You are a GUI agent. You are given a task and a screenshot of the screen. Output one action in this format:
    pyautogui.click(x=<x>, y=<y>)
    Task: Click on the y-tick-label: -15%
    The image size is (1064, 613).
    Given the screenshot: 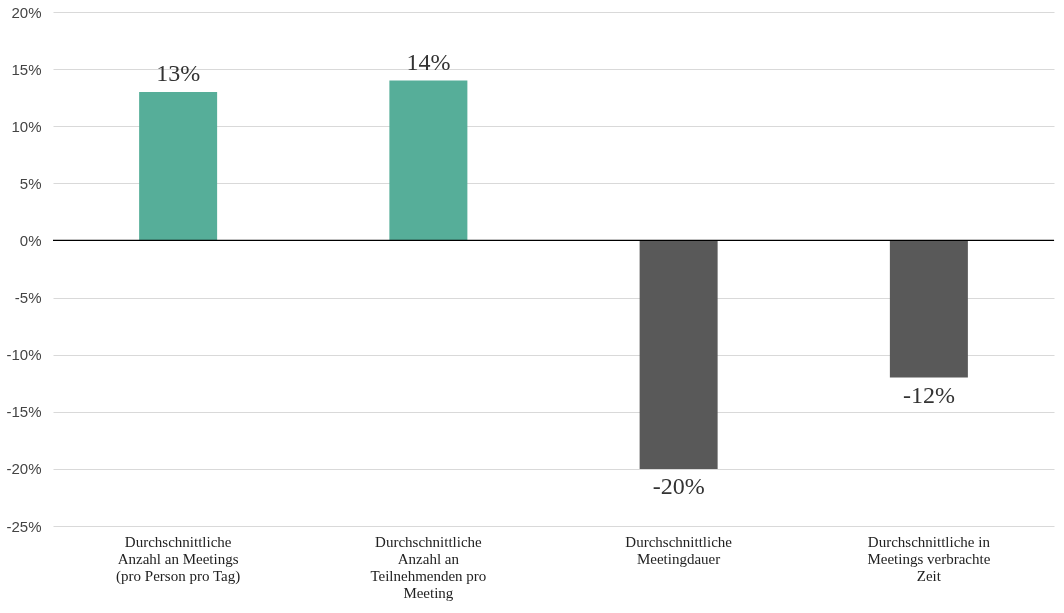 What is the action you would take?
    pyautogui.click(x=24, y=412)
    